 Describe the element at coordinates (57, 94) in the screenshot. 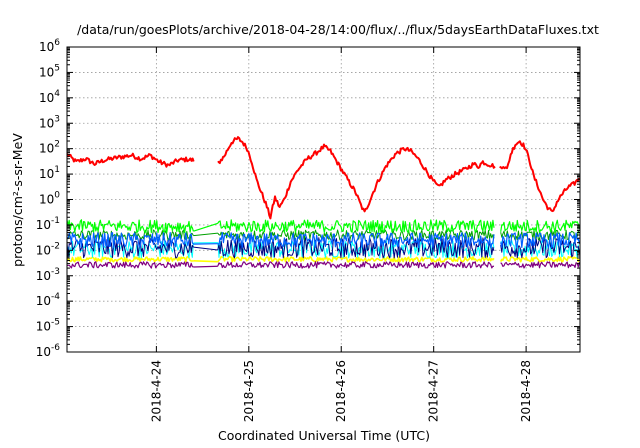

I see `y-tick-exponent: 4` at that location.